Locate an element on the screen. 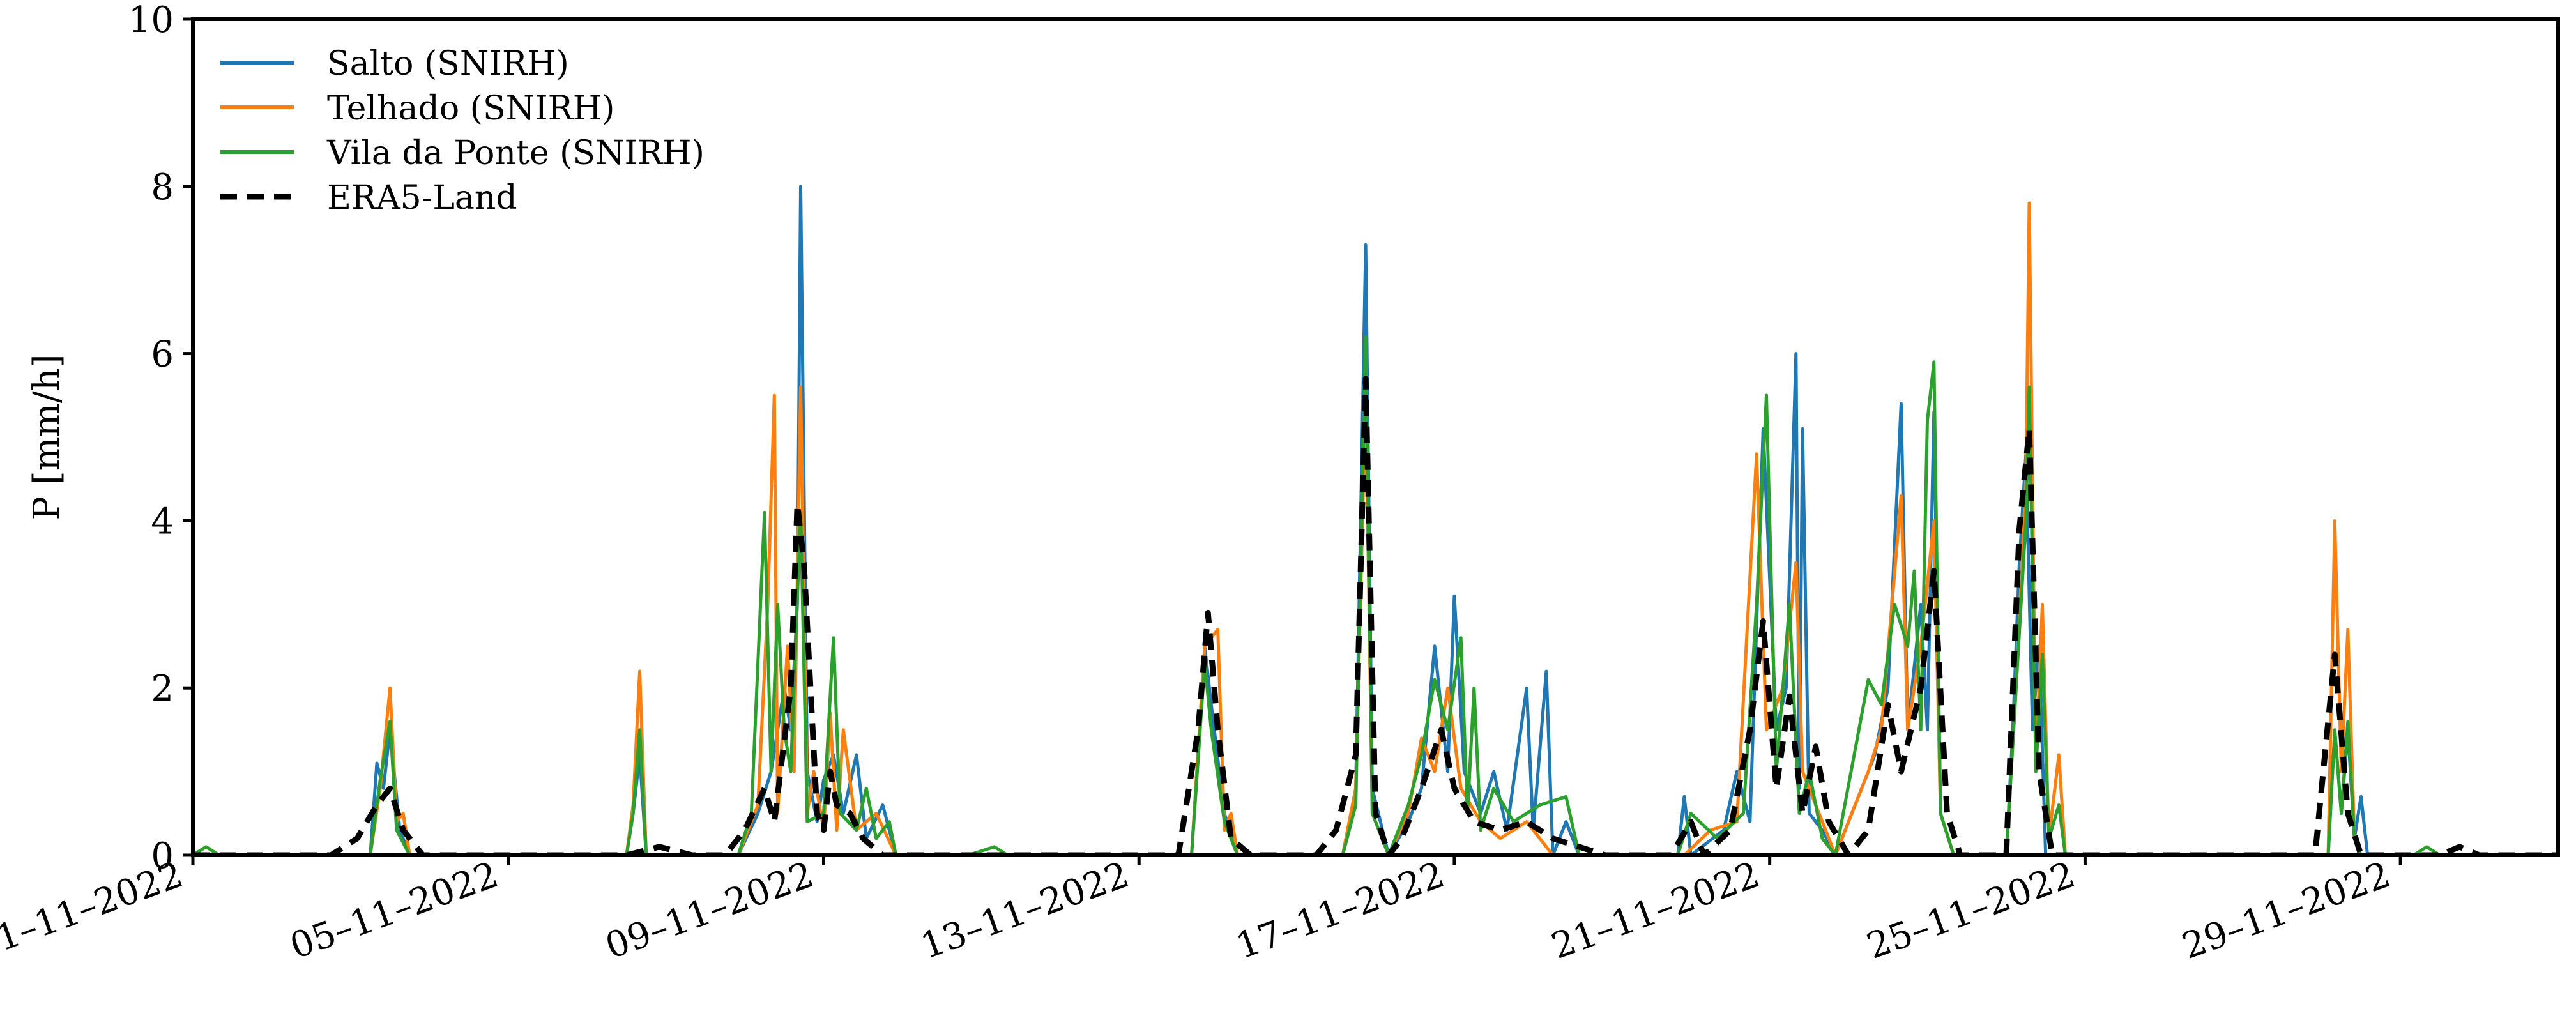  legend-label-0: Salto (SNIRH) is located at coordinates (448, 64).